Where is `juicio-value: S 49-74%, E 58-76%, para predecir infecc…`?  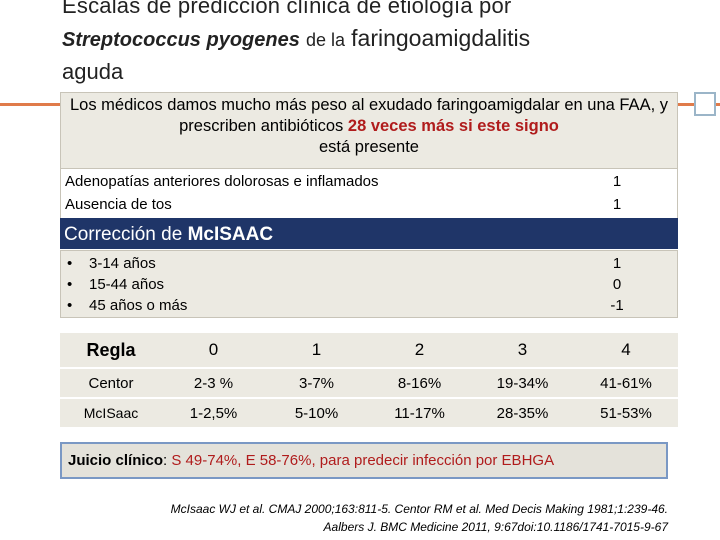 juicio-value: S 49-74%, E 58-76%, para predecir infecc… is located at coordinates (361, 460).